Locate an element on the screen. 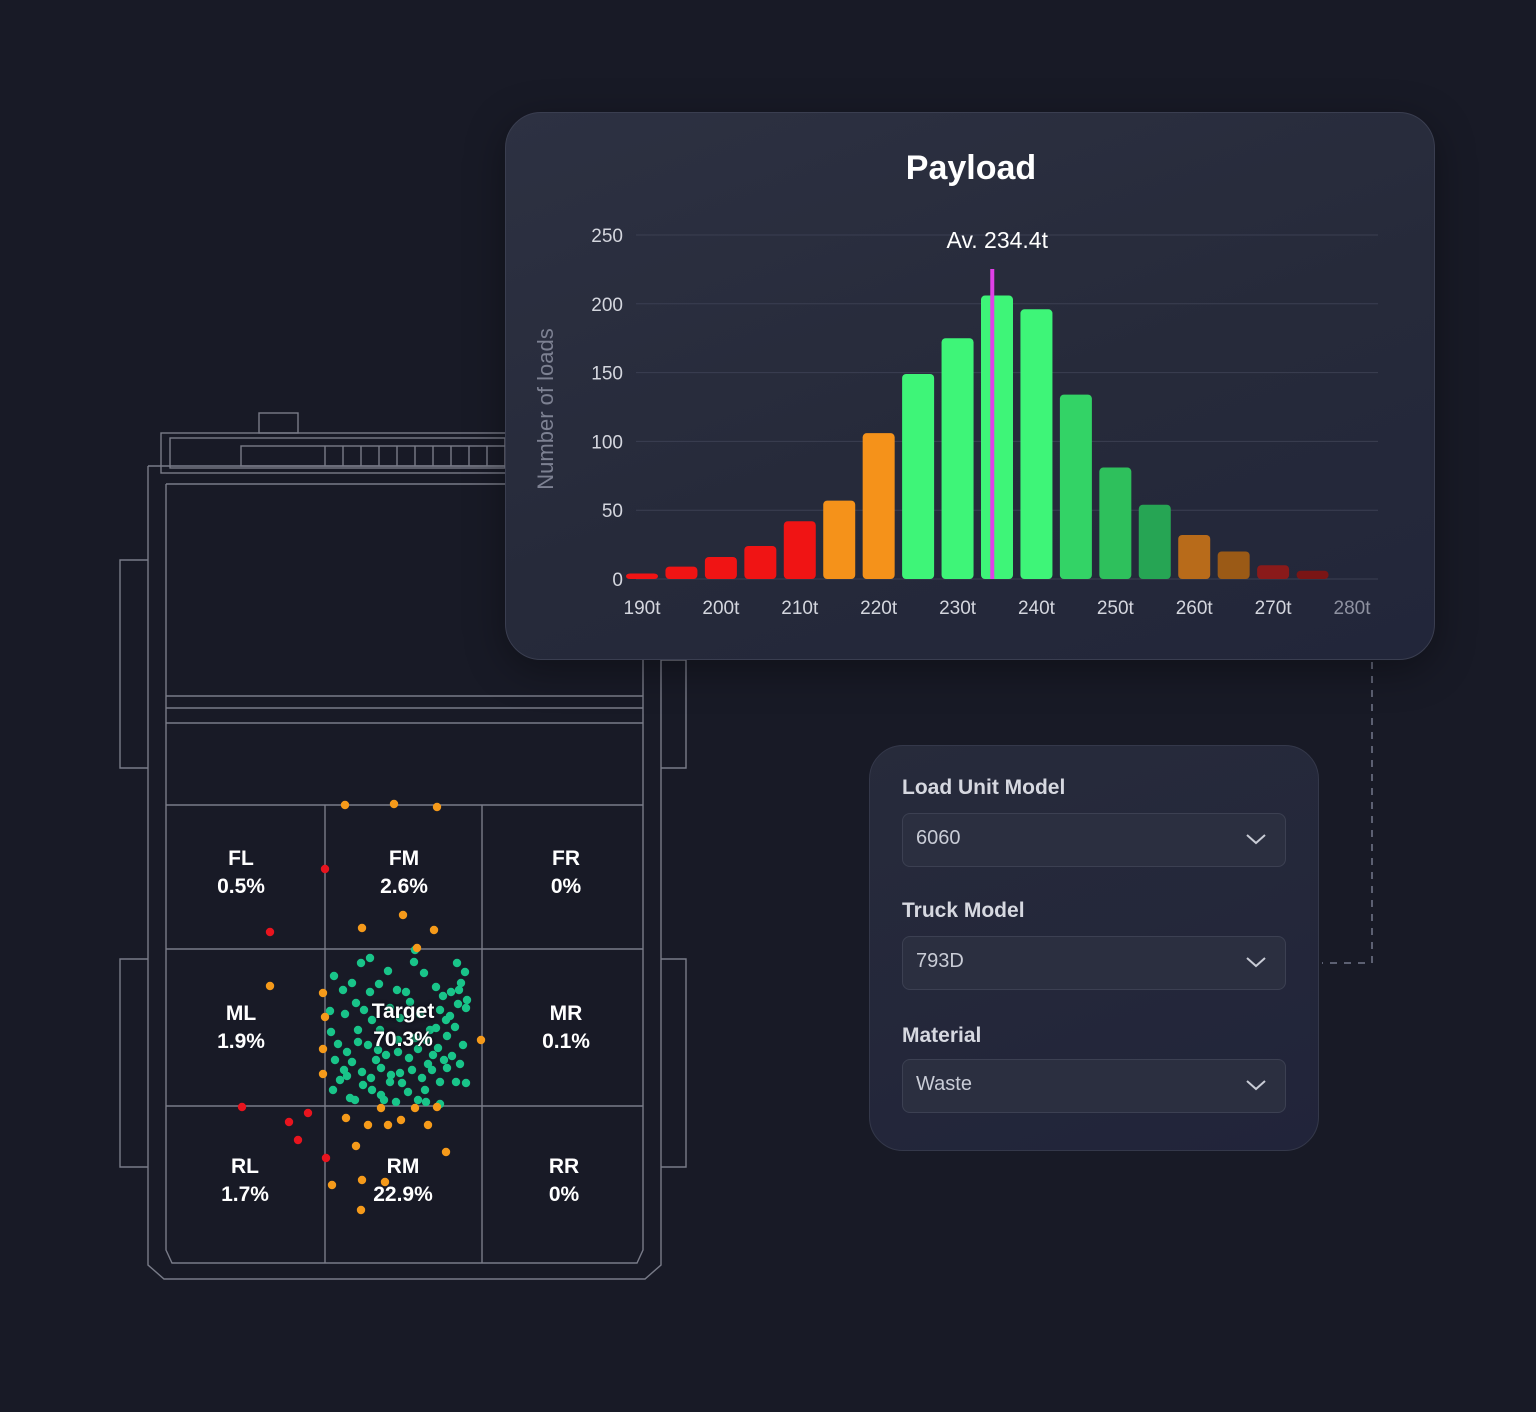 The width and height of the screenshot is (1536, 1412). zone-percent: 70.3% is located at coordinates (403, 1039).